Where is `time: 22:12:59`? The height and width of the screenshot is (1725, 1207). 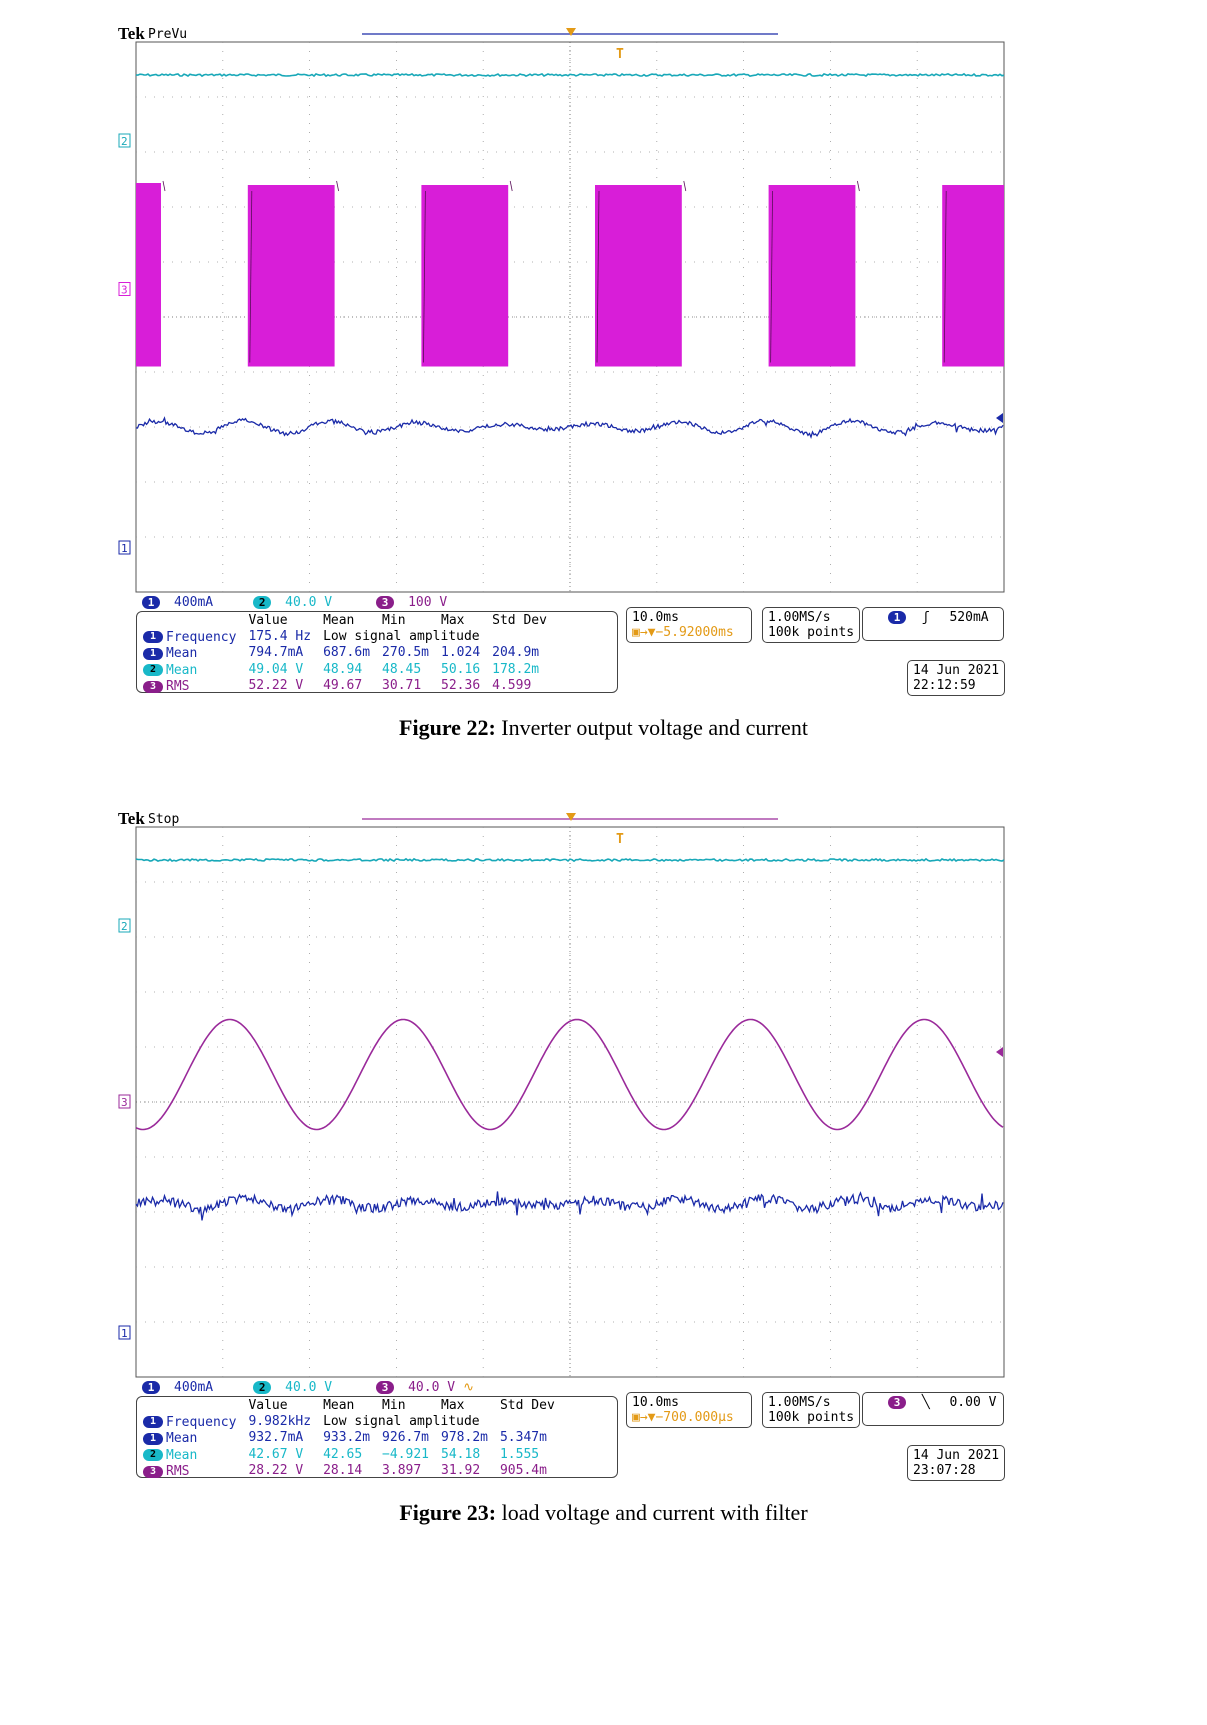 time: 22:12:59 is located at coordinates (944, 685).